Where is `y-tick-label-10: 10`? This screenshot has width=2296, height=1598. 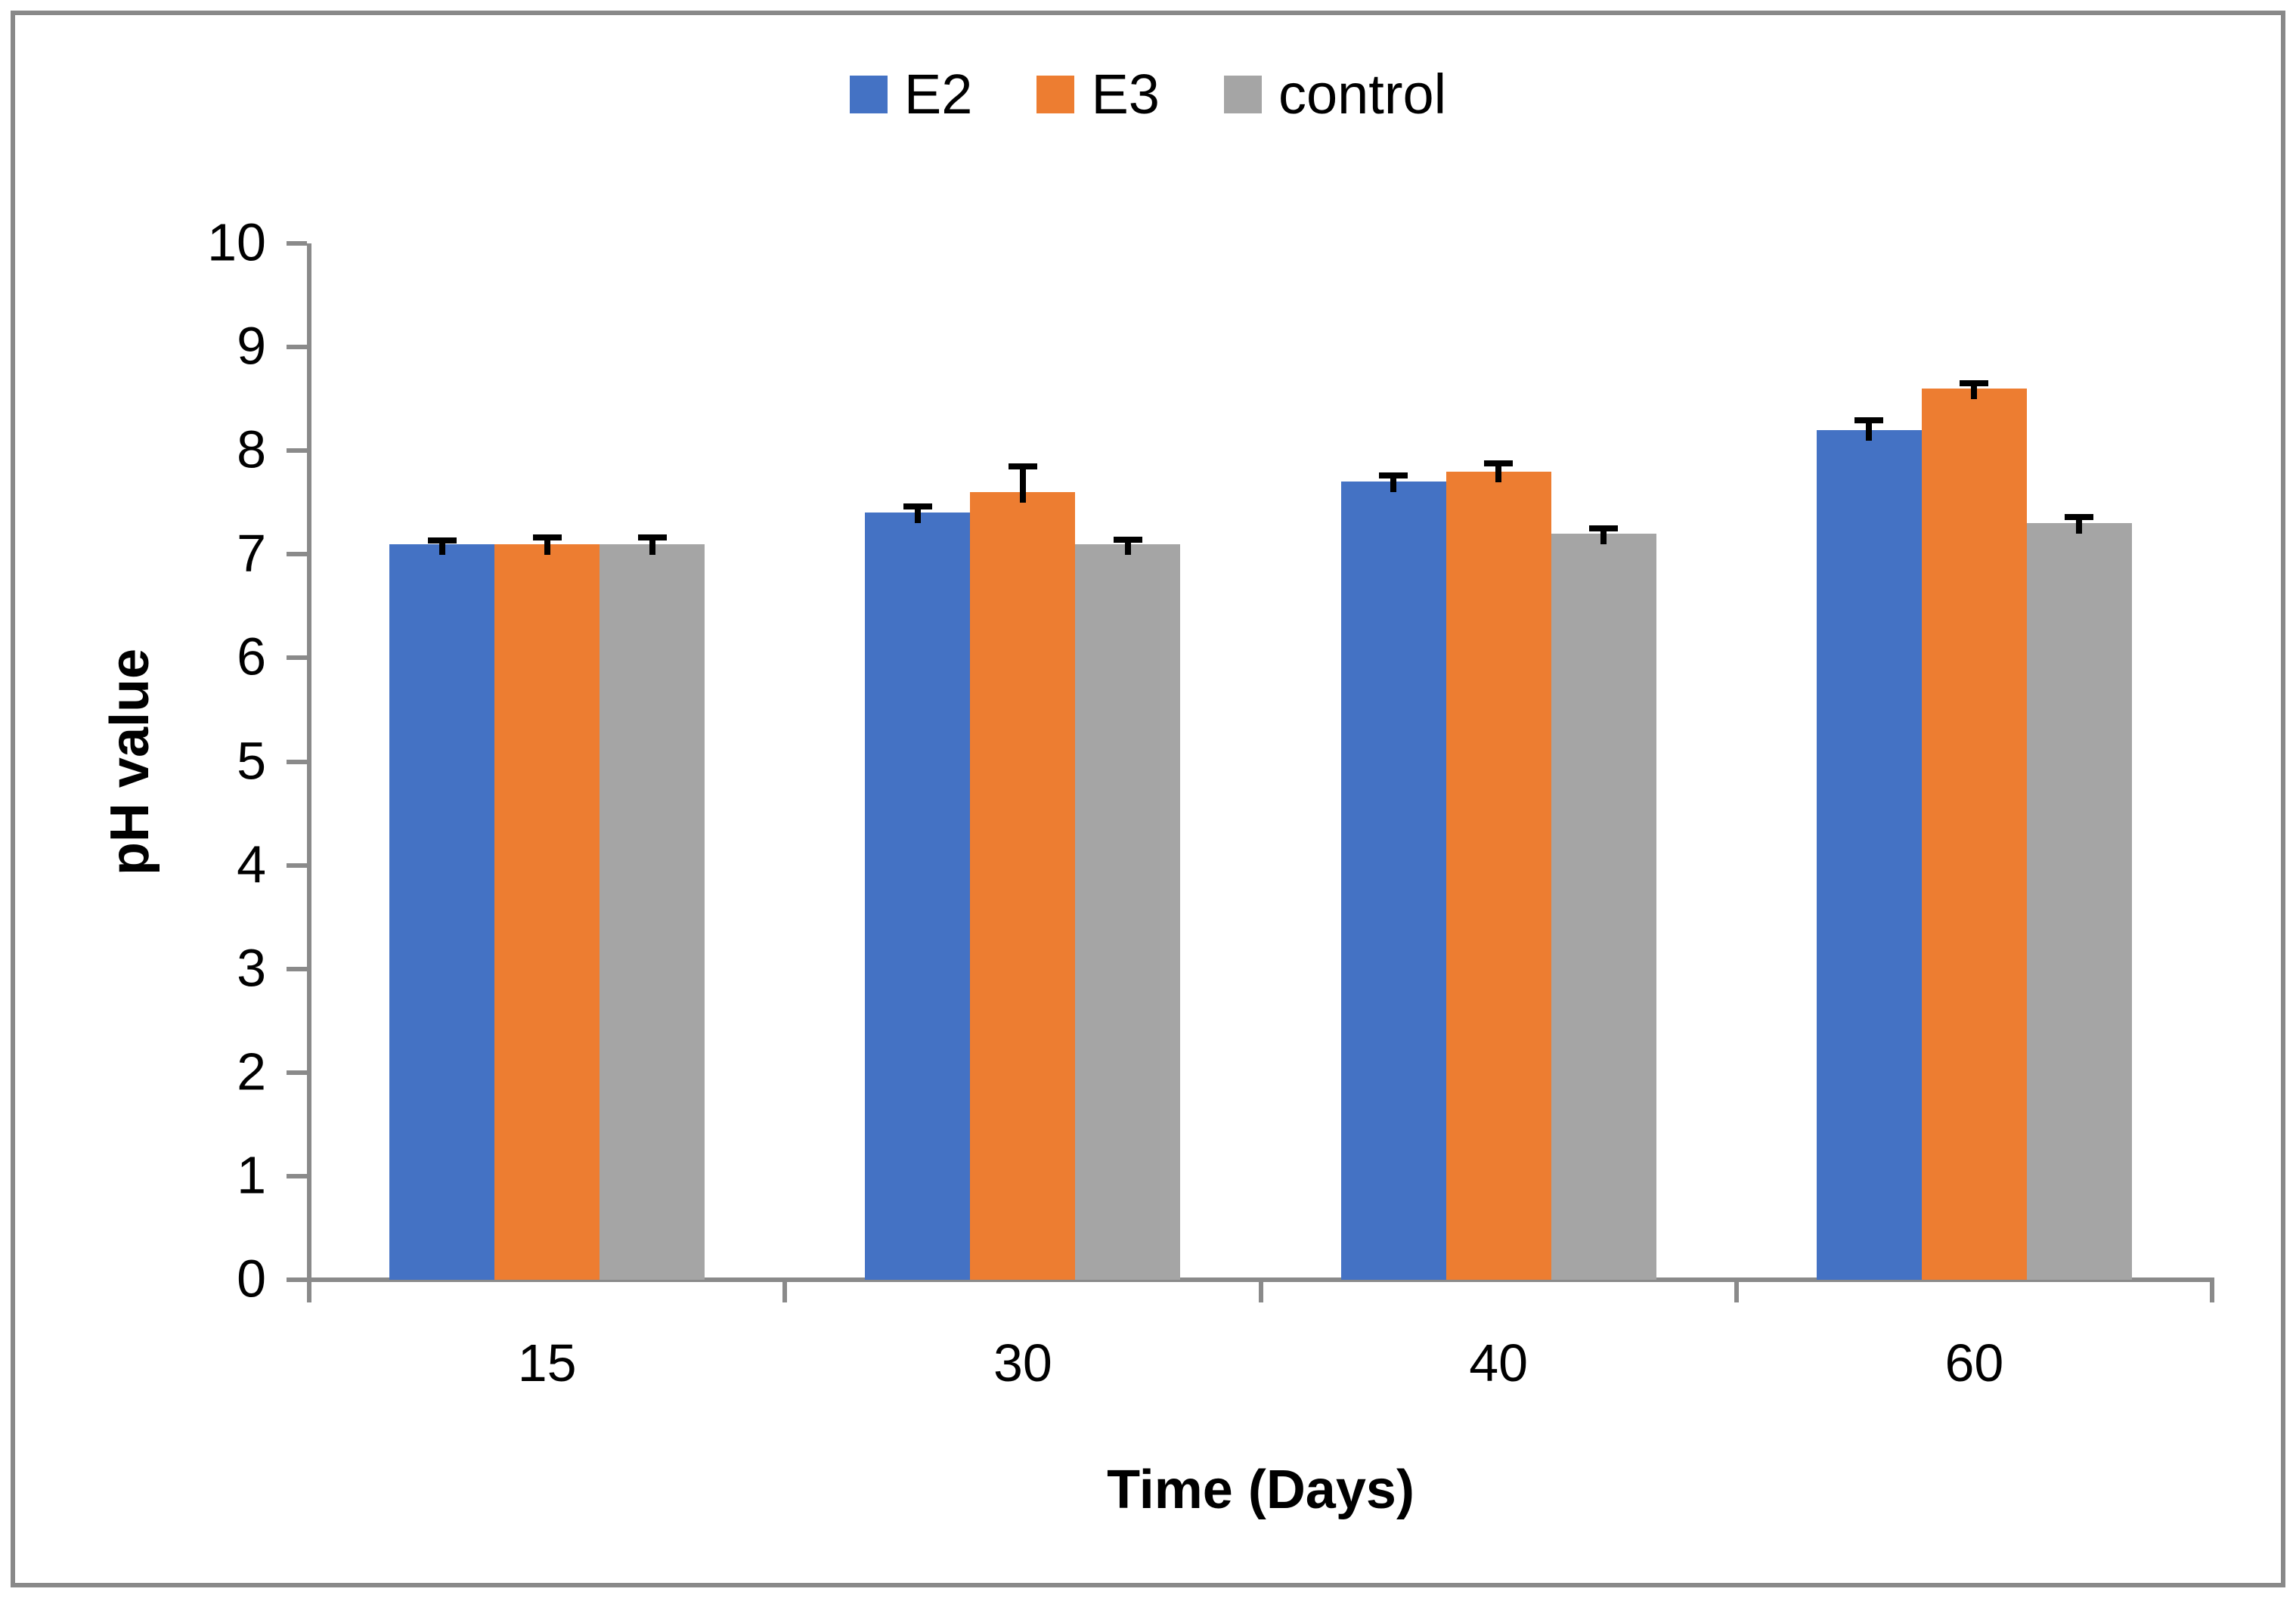 y-tick-label-10: 10 is located at coordinates (236, 242).